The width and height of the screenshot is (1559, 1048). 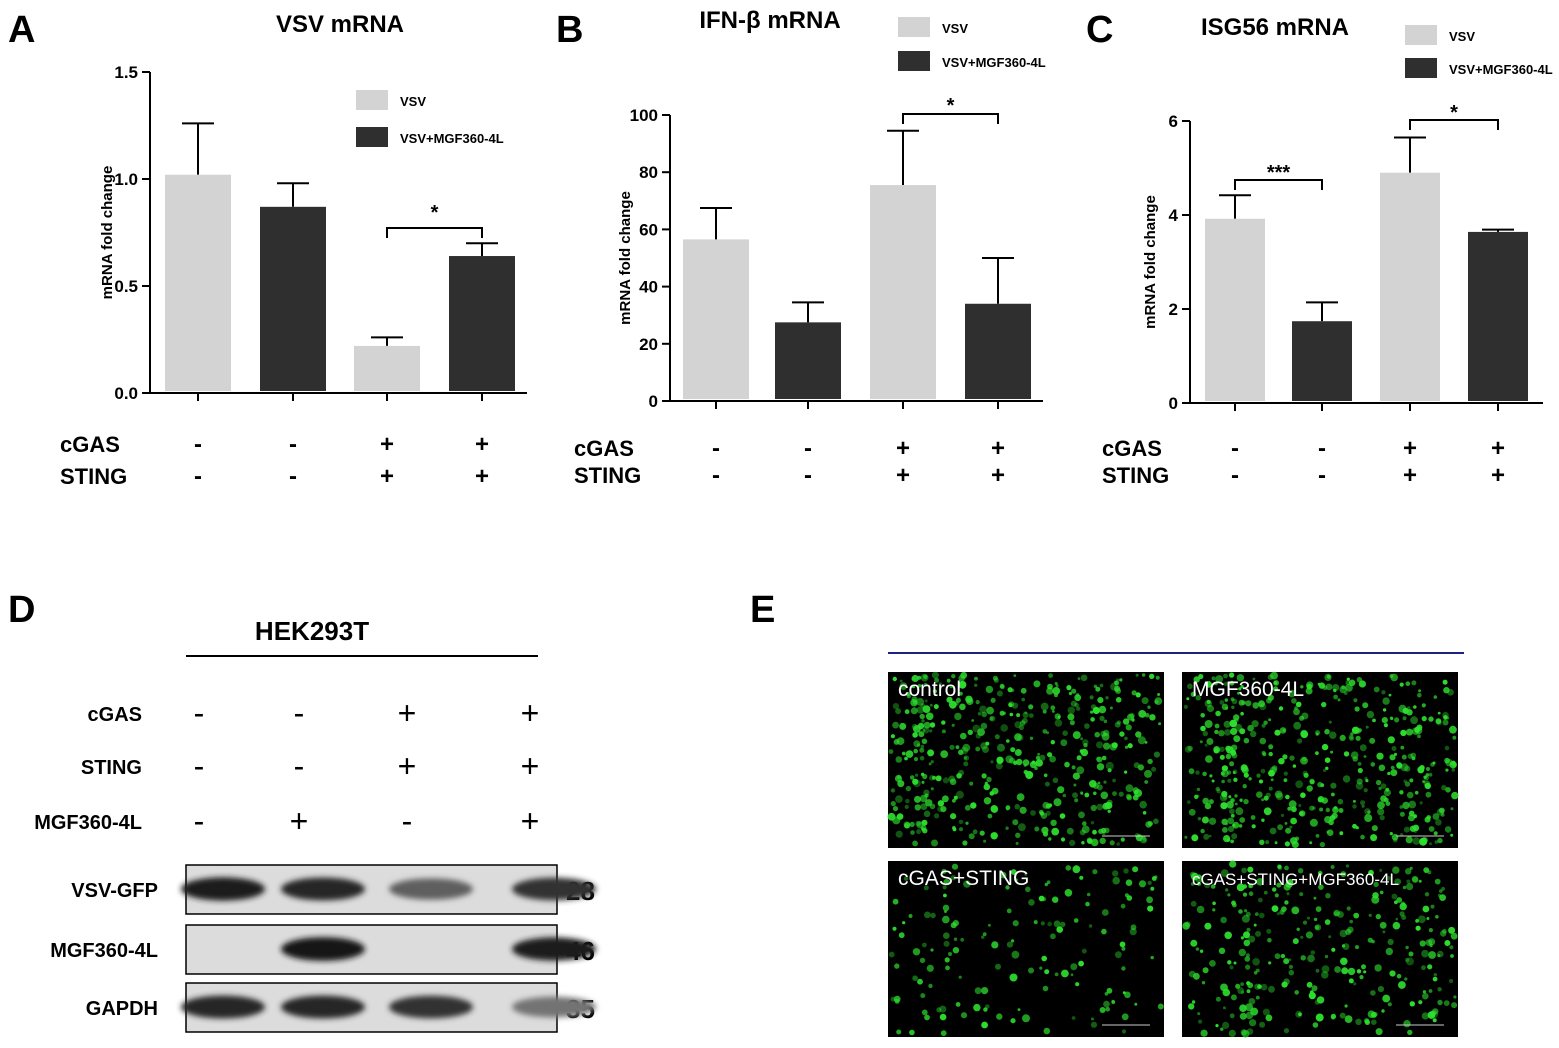 I want to click on bar-vsv, so click(x=1235, y=309).